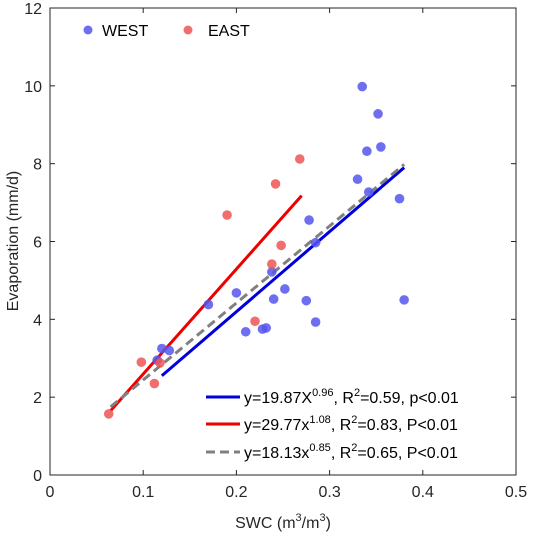  I want to click on x-axis-unit-c: ), so click(328, 523).